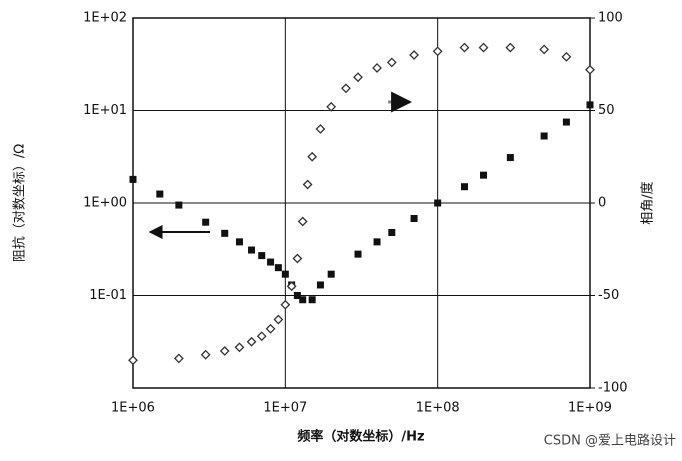  Describe the element at coordinates (590, 408) in the screenshot. I see `x-tick-label: 1E+09` at that location.